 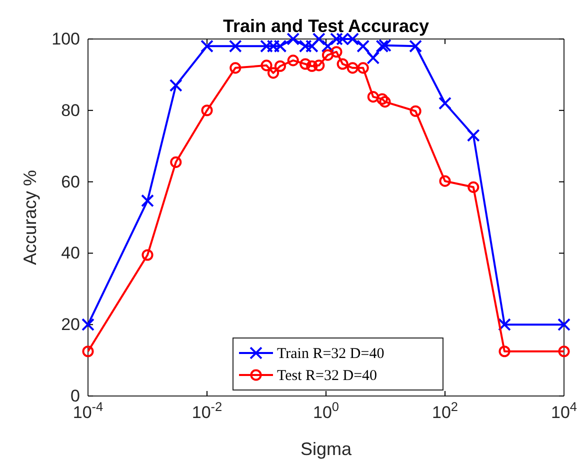 What do you see at coordinates (70, 110) in the screenshot?
I see `y-tick-label: 80` at bounding box center [70, 110].